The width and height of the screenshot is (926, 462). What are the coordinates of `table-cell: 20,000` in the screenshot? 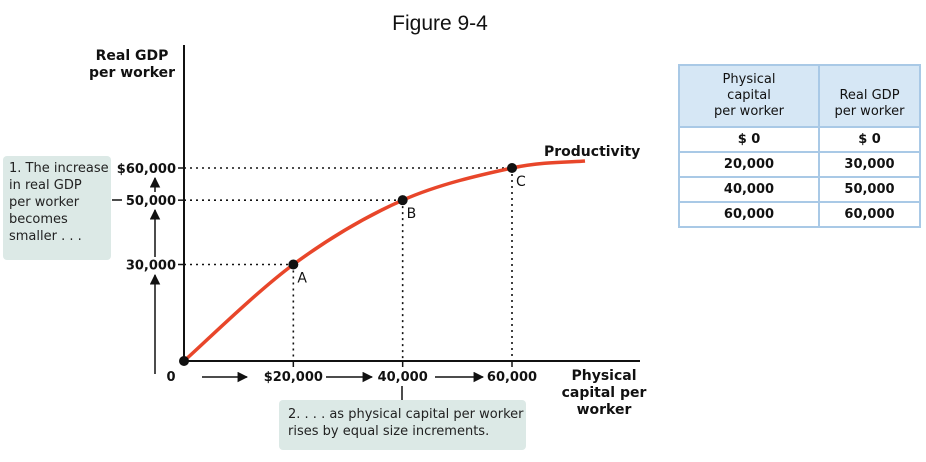 It's located at (749, 164).